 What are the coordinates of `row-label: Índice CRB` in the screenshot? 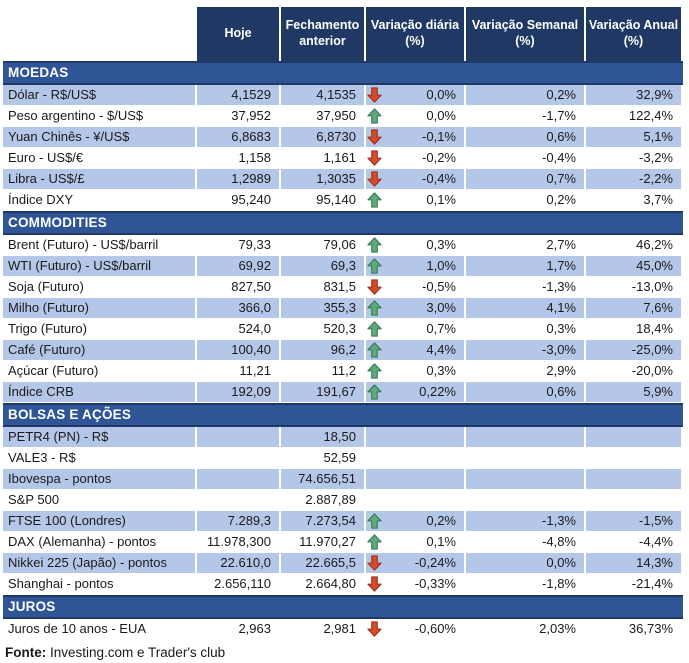 It's located at (100, 392).